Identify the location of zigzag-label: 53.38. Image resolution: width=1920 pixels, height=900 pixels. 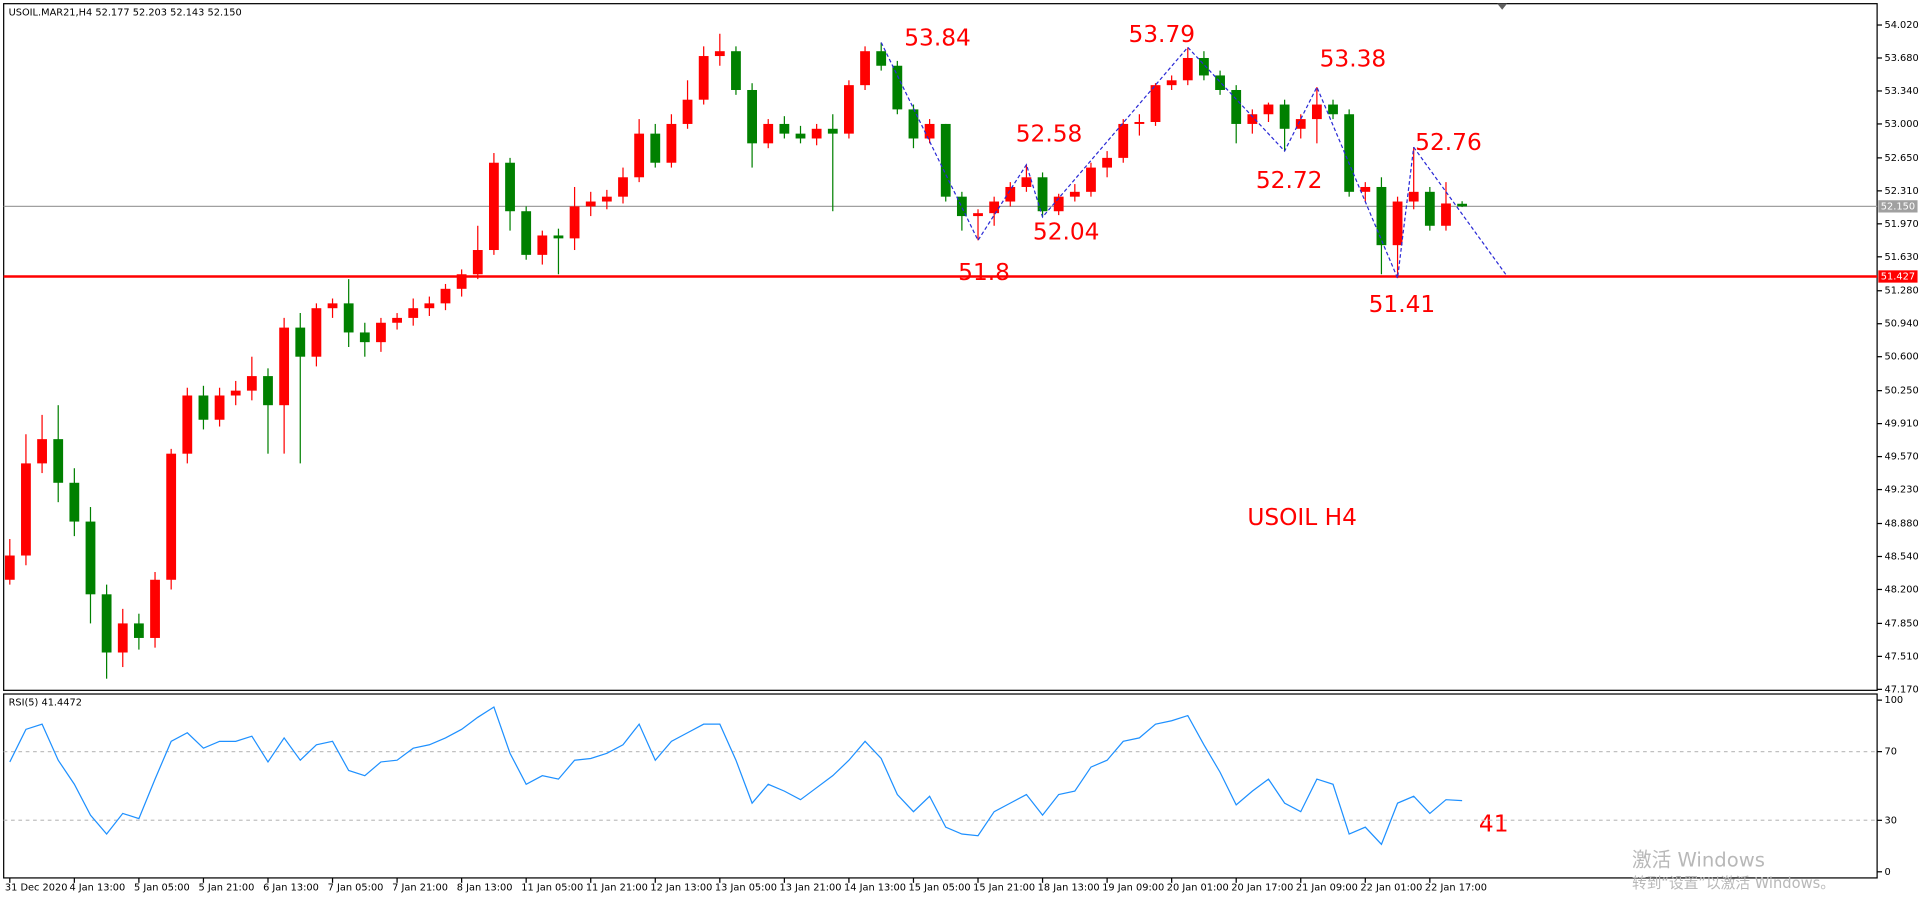
(1353, 59).